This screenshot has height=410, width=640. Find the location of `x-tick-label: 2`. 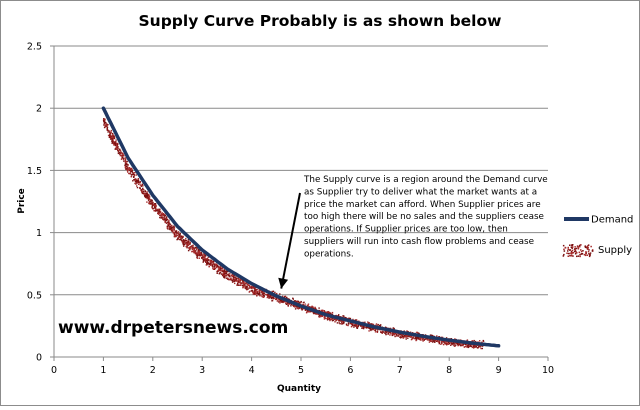

x-tick-label: 2 is located at coordinates (153, 370).